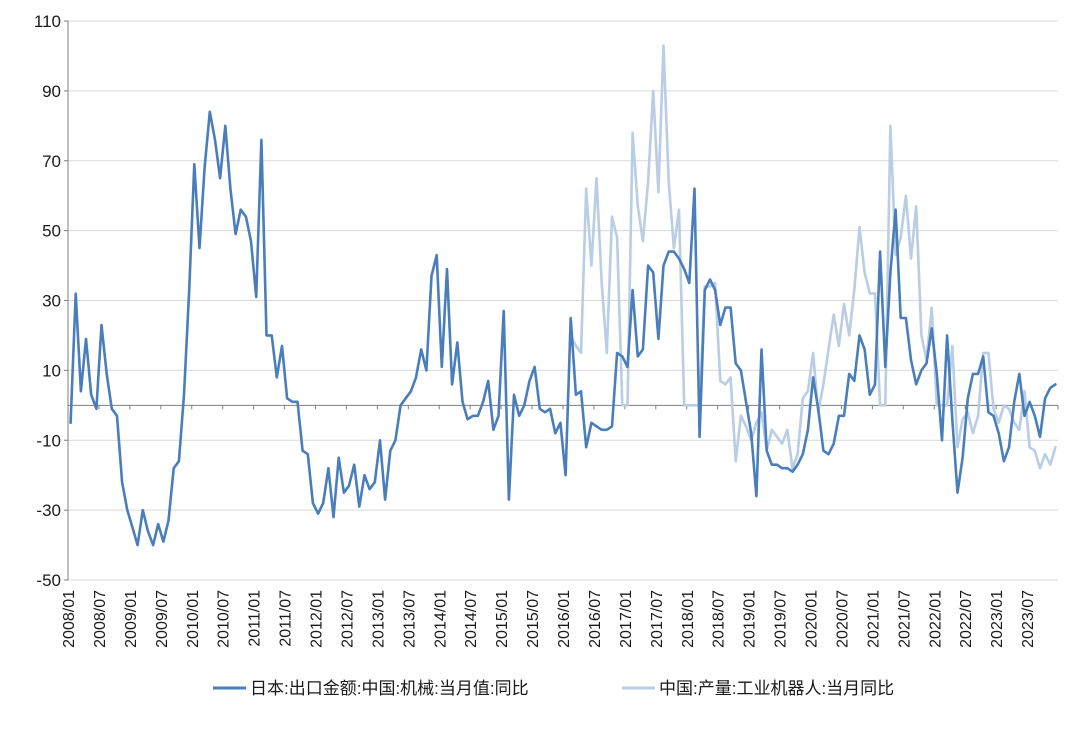 The image size is (1080, 729). Describe the element at coordinates (657, 619) in the screenshot. I see `x-tick-label: 2017/07` at that location.